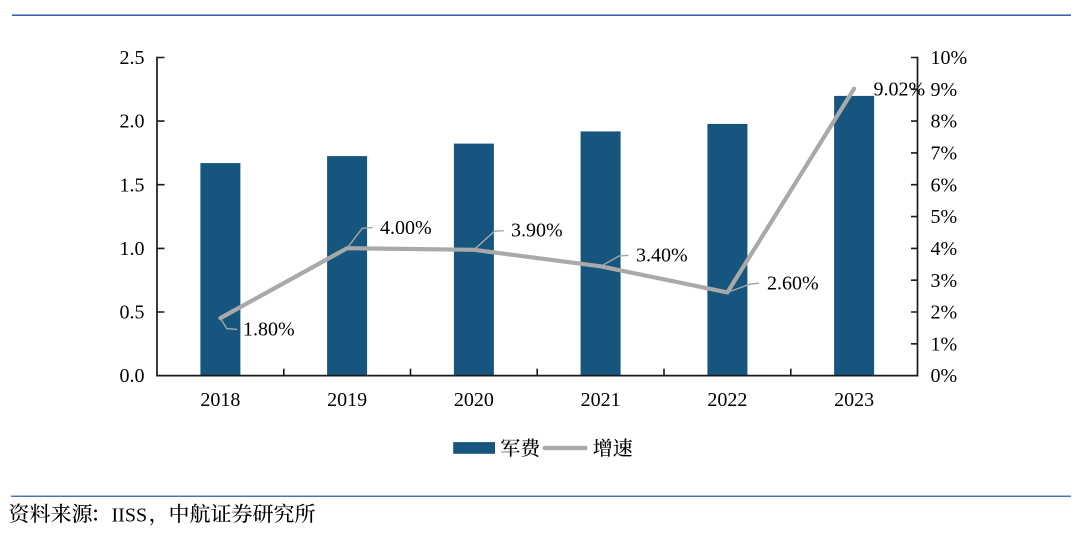  I want to click on svg-text: 3.40%, so click(662, 256).